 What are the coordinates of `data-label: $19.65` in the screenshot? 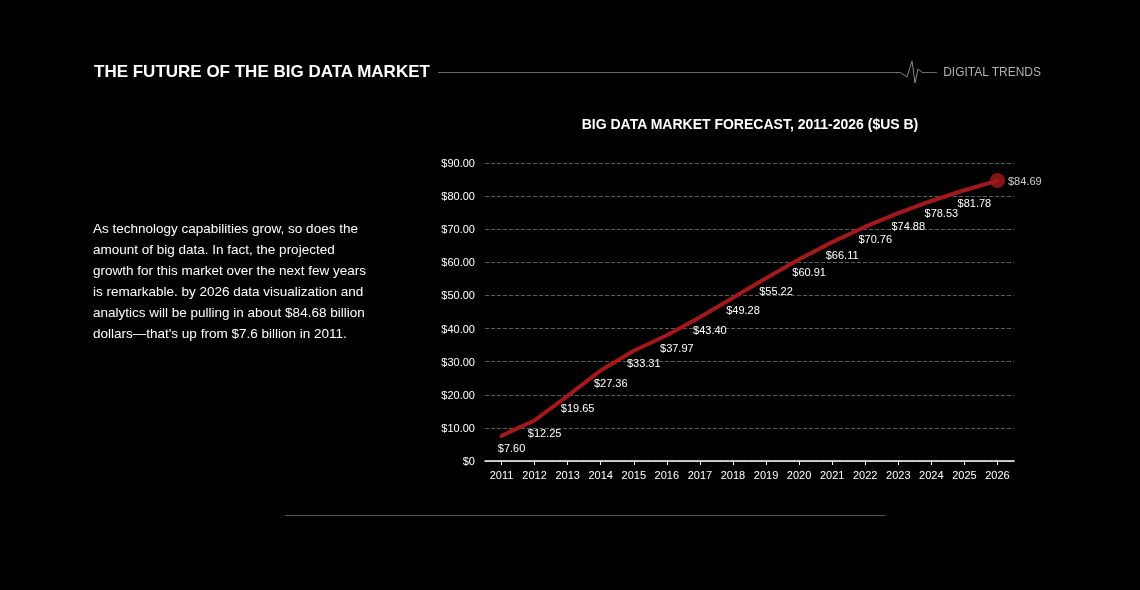 It's located at (577, 408).